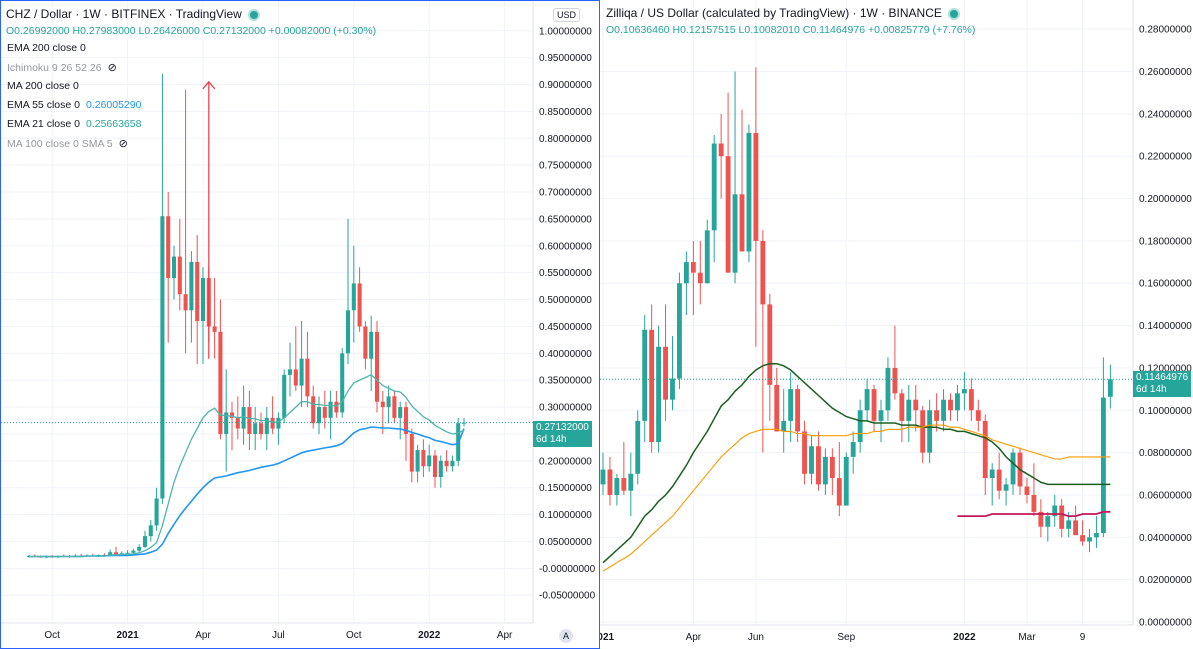  Describe the element at coordinates (567, 596) in the screenshot. I see `y-tick-label: -0.05000000` at that location.